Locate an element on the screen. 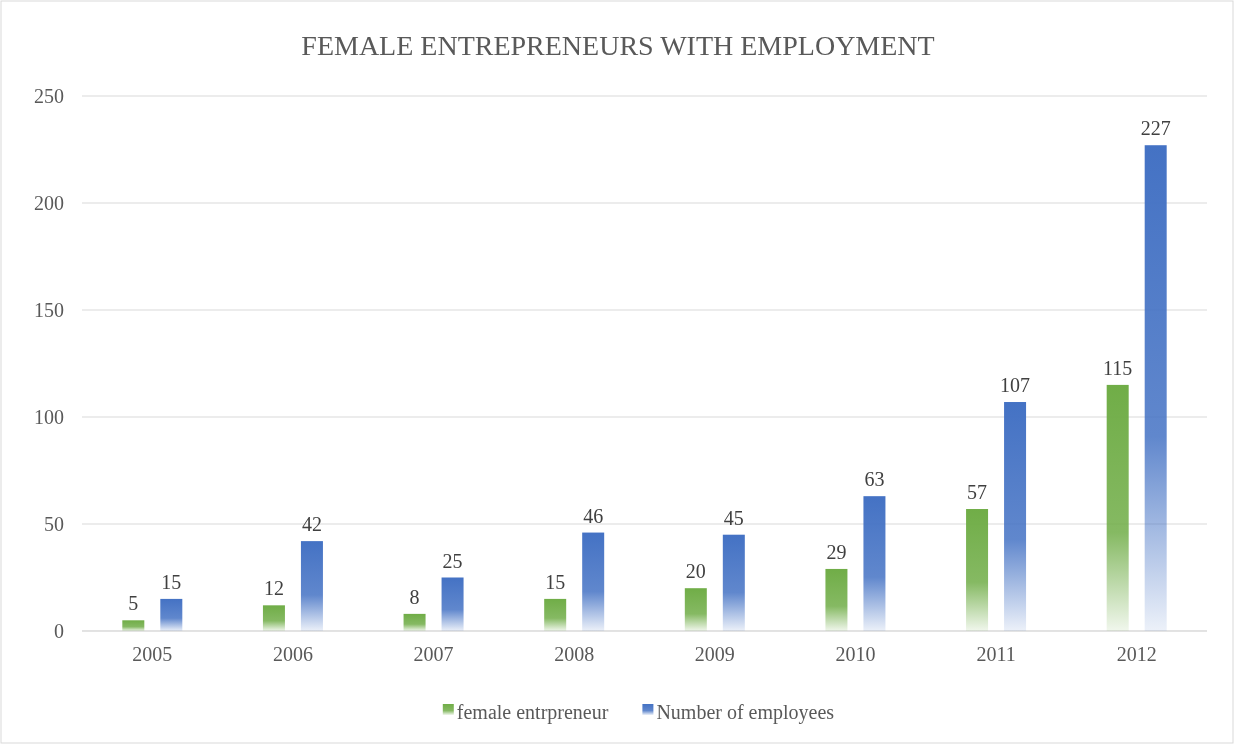 This screenshot has height=744, width=1234. data-label: 8 is located at coordinates (414, 596).